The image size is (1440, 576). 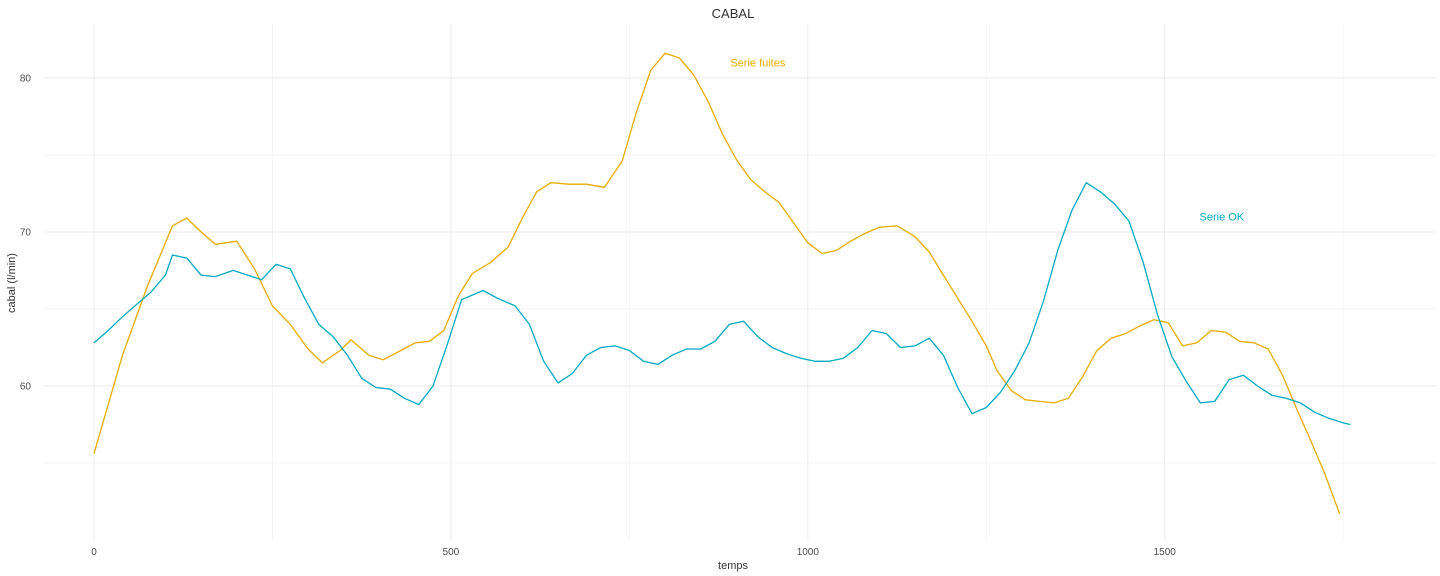 I want to click on y-tick-label: 70, so click(x=26, y=232).